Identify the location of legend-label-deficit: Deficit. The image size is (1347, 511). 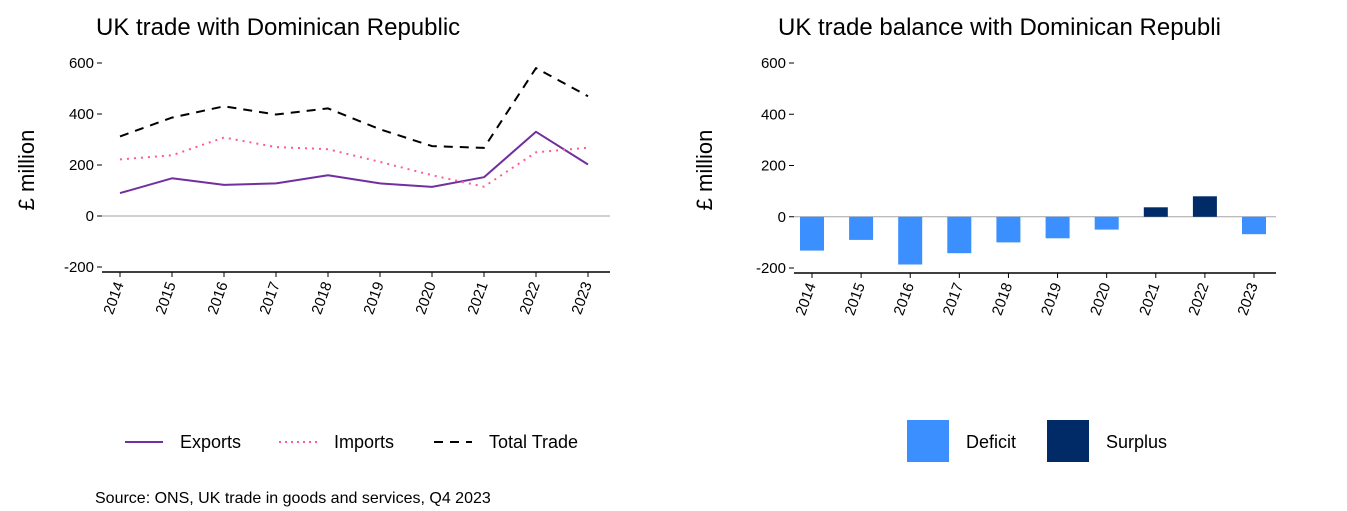
(991, 442).